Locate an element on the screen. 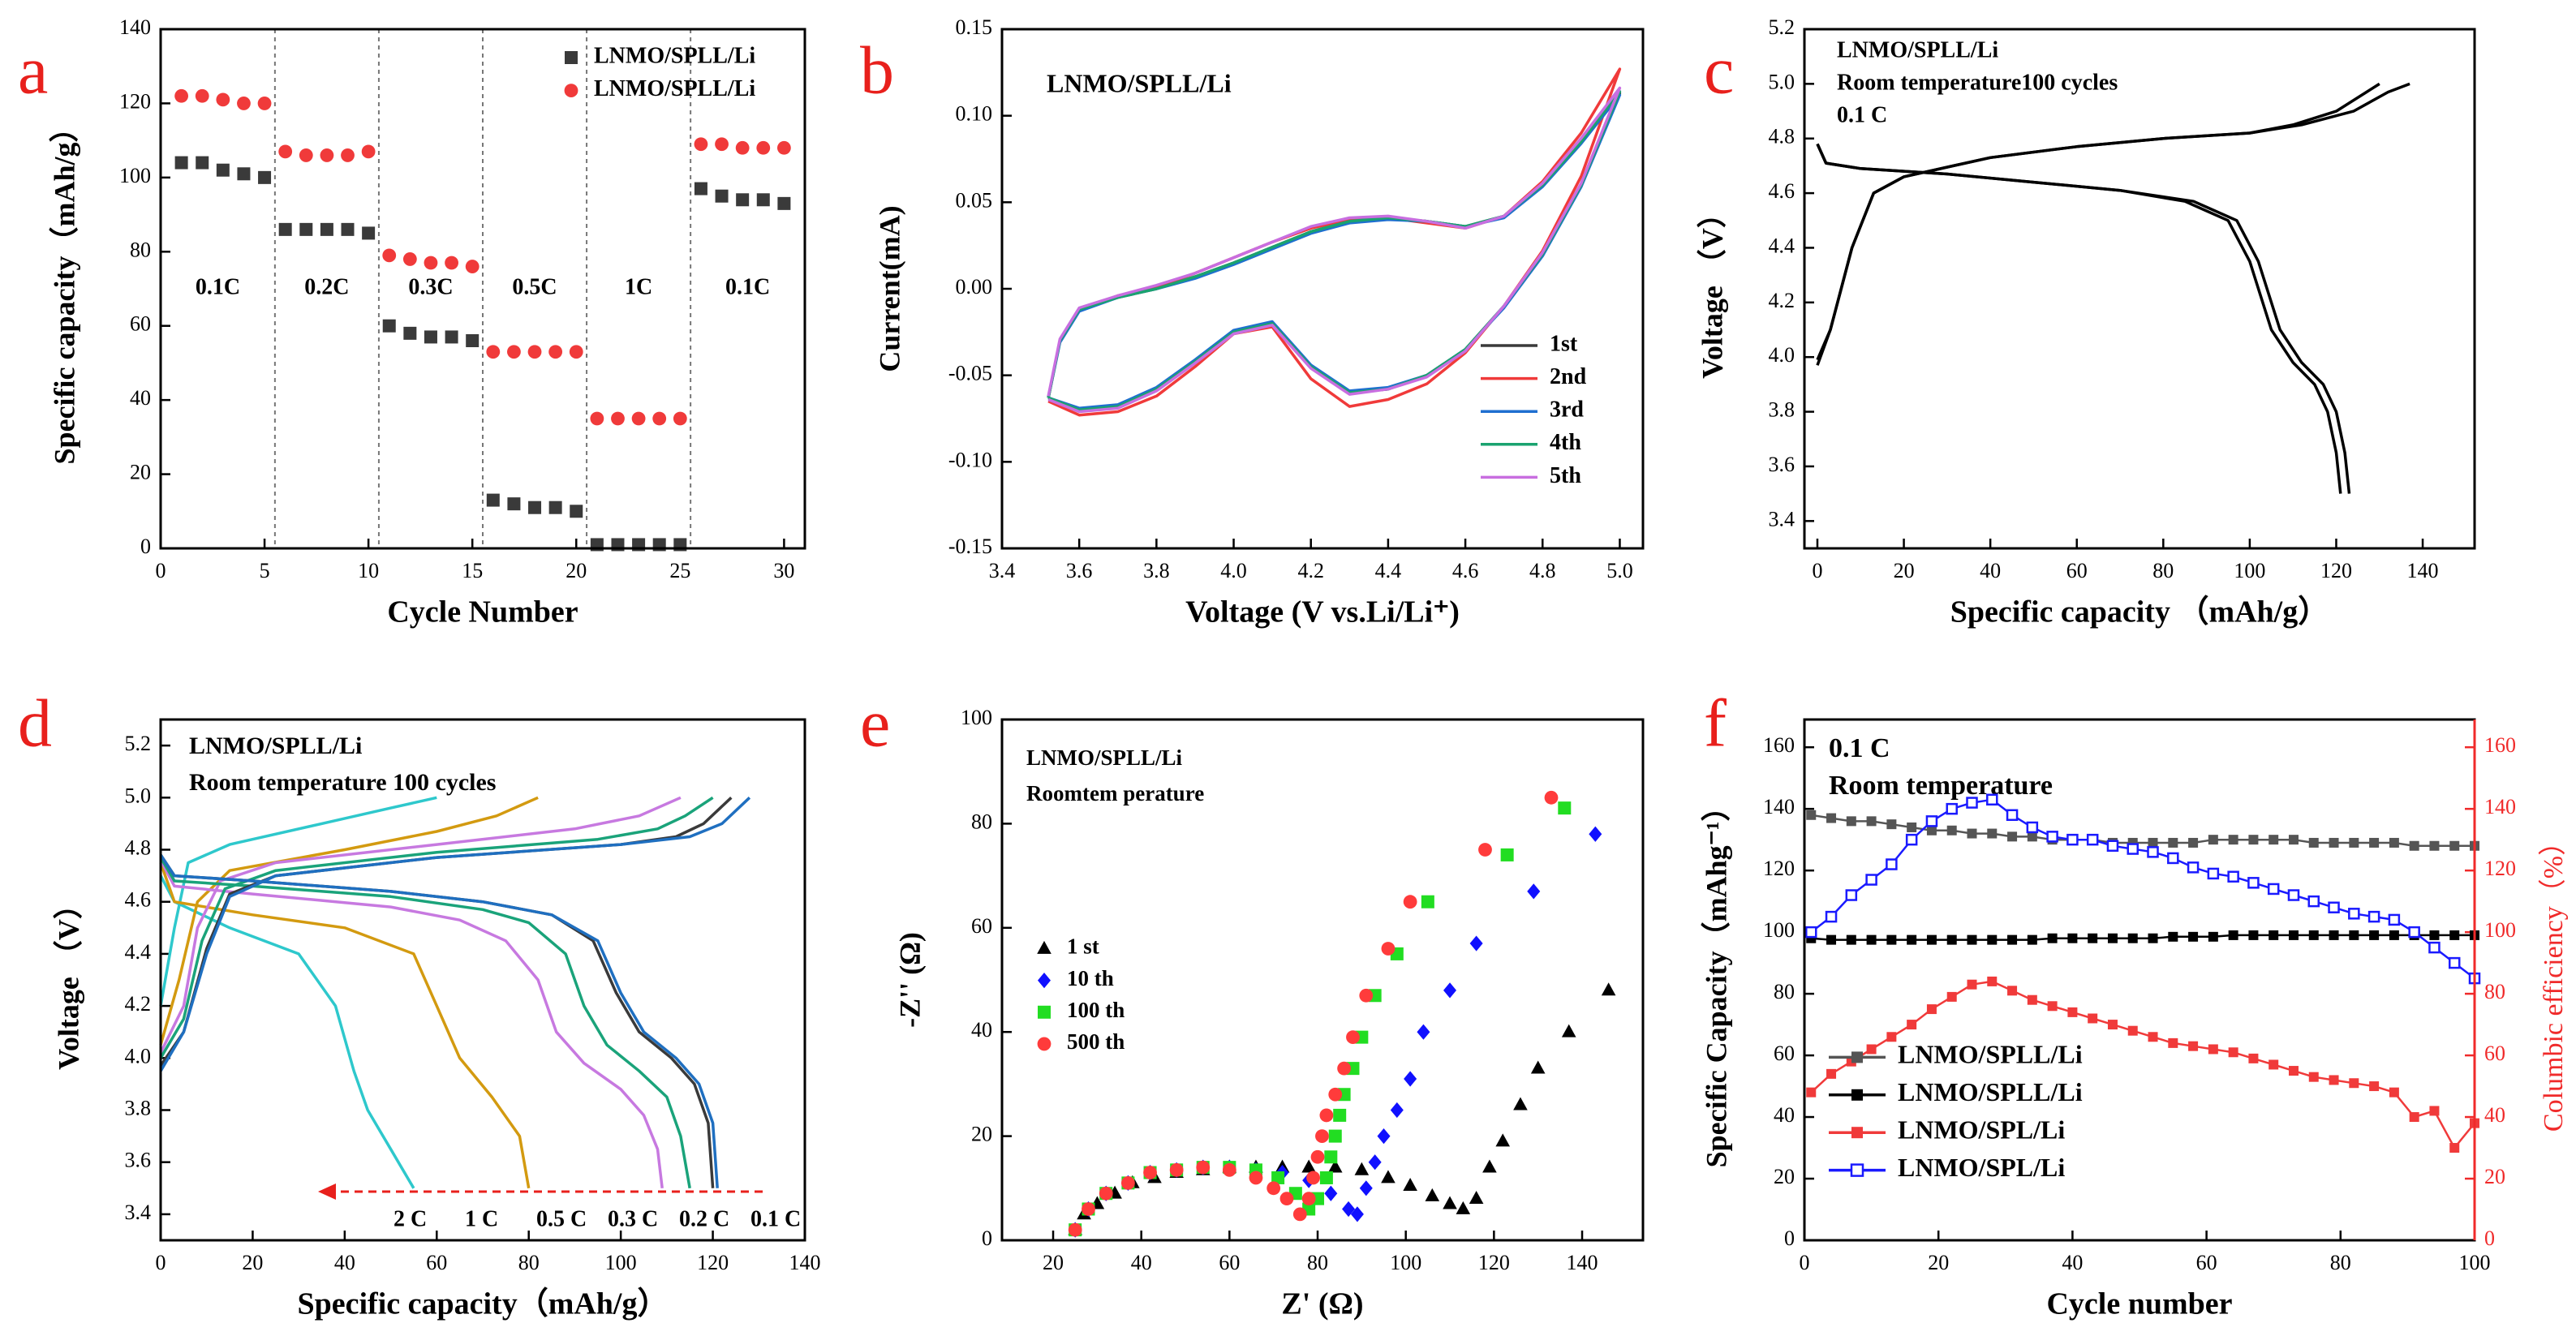 Image resolution: width=2576 pixels, height=1336 pixels. x-axis-title: Cycle Number is located at coordinates (483, 612).